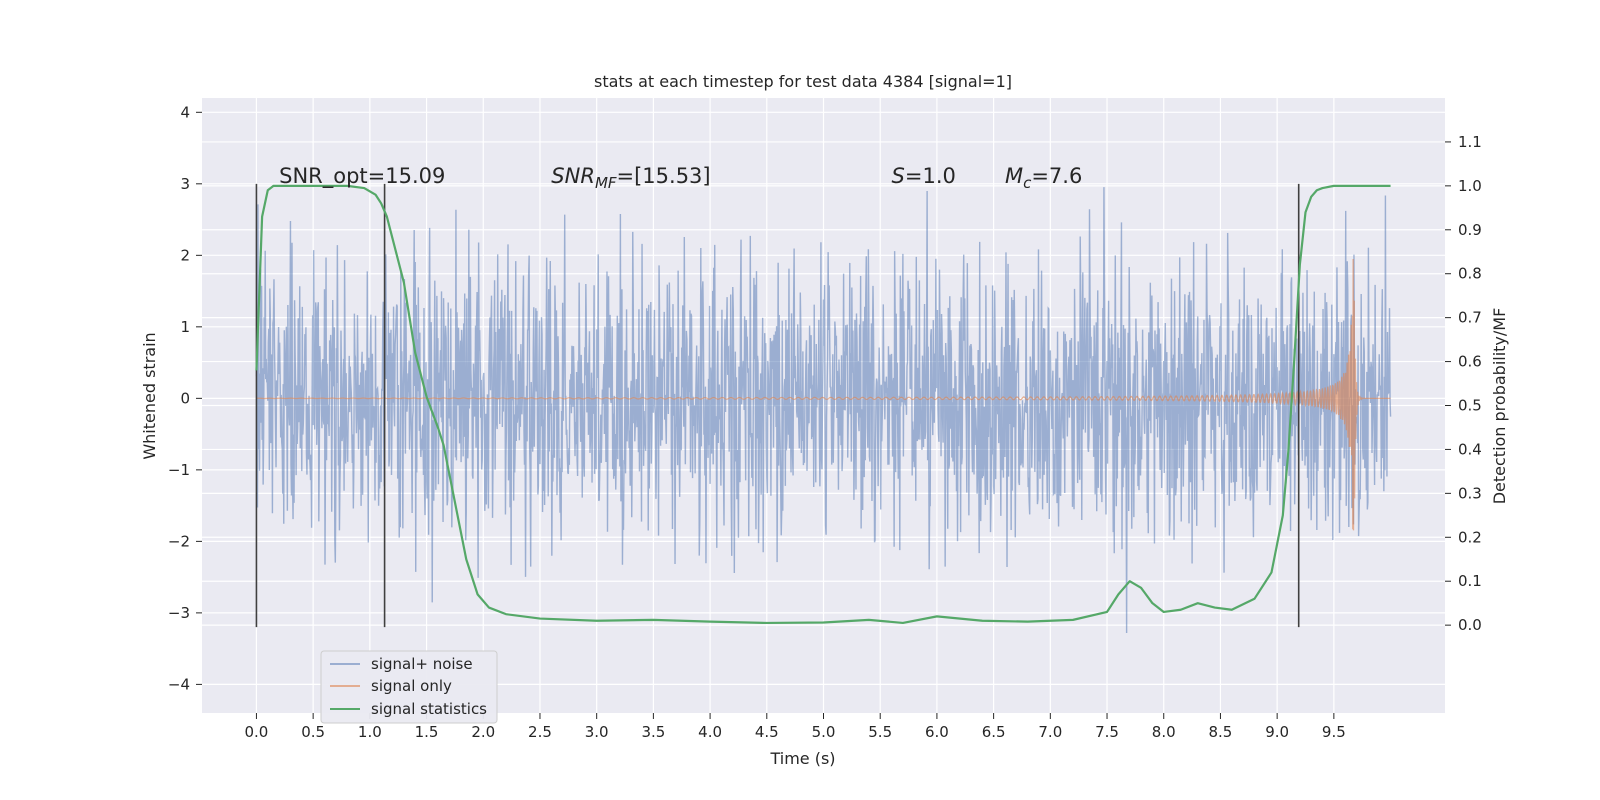 This screenshot has height=800, width=1600. What do you see at coordinates (653, 732) in the screenshot?
I see `x-tick-label-7: 3.5` at bounding box center [653, 732].